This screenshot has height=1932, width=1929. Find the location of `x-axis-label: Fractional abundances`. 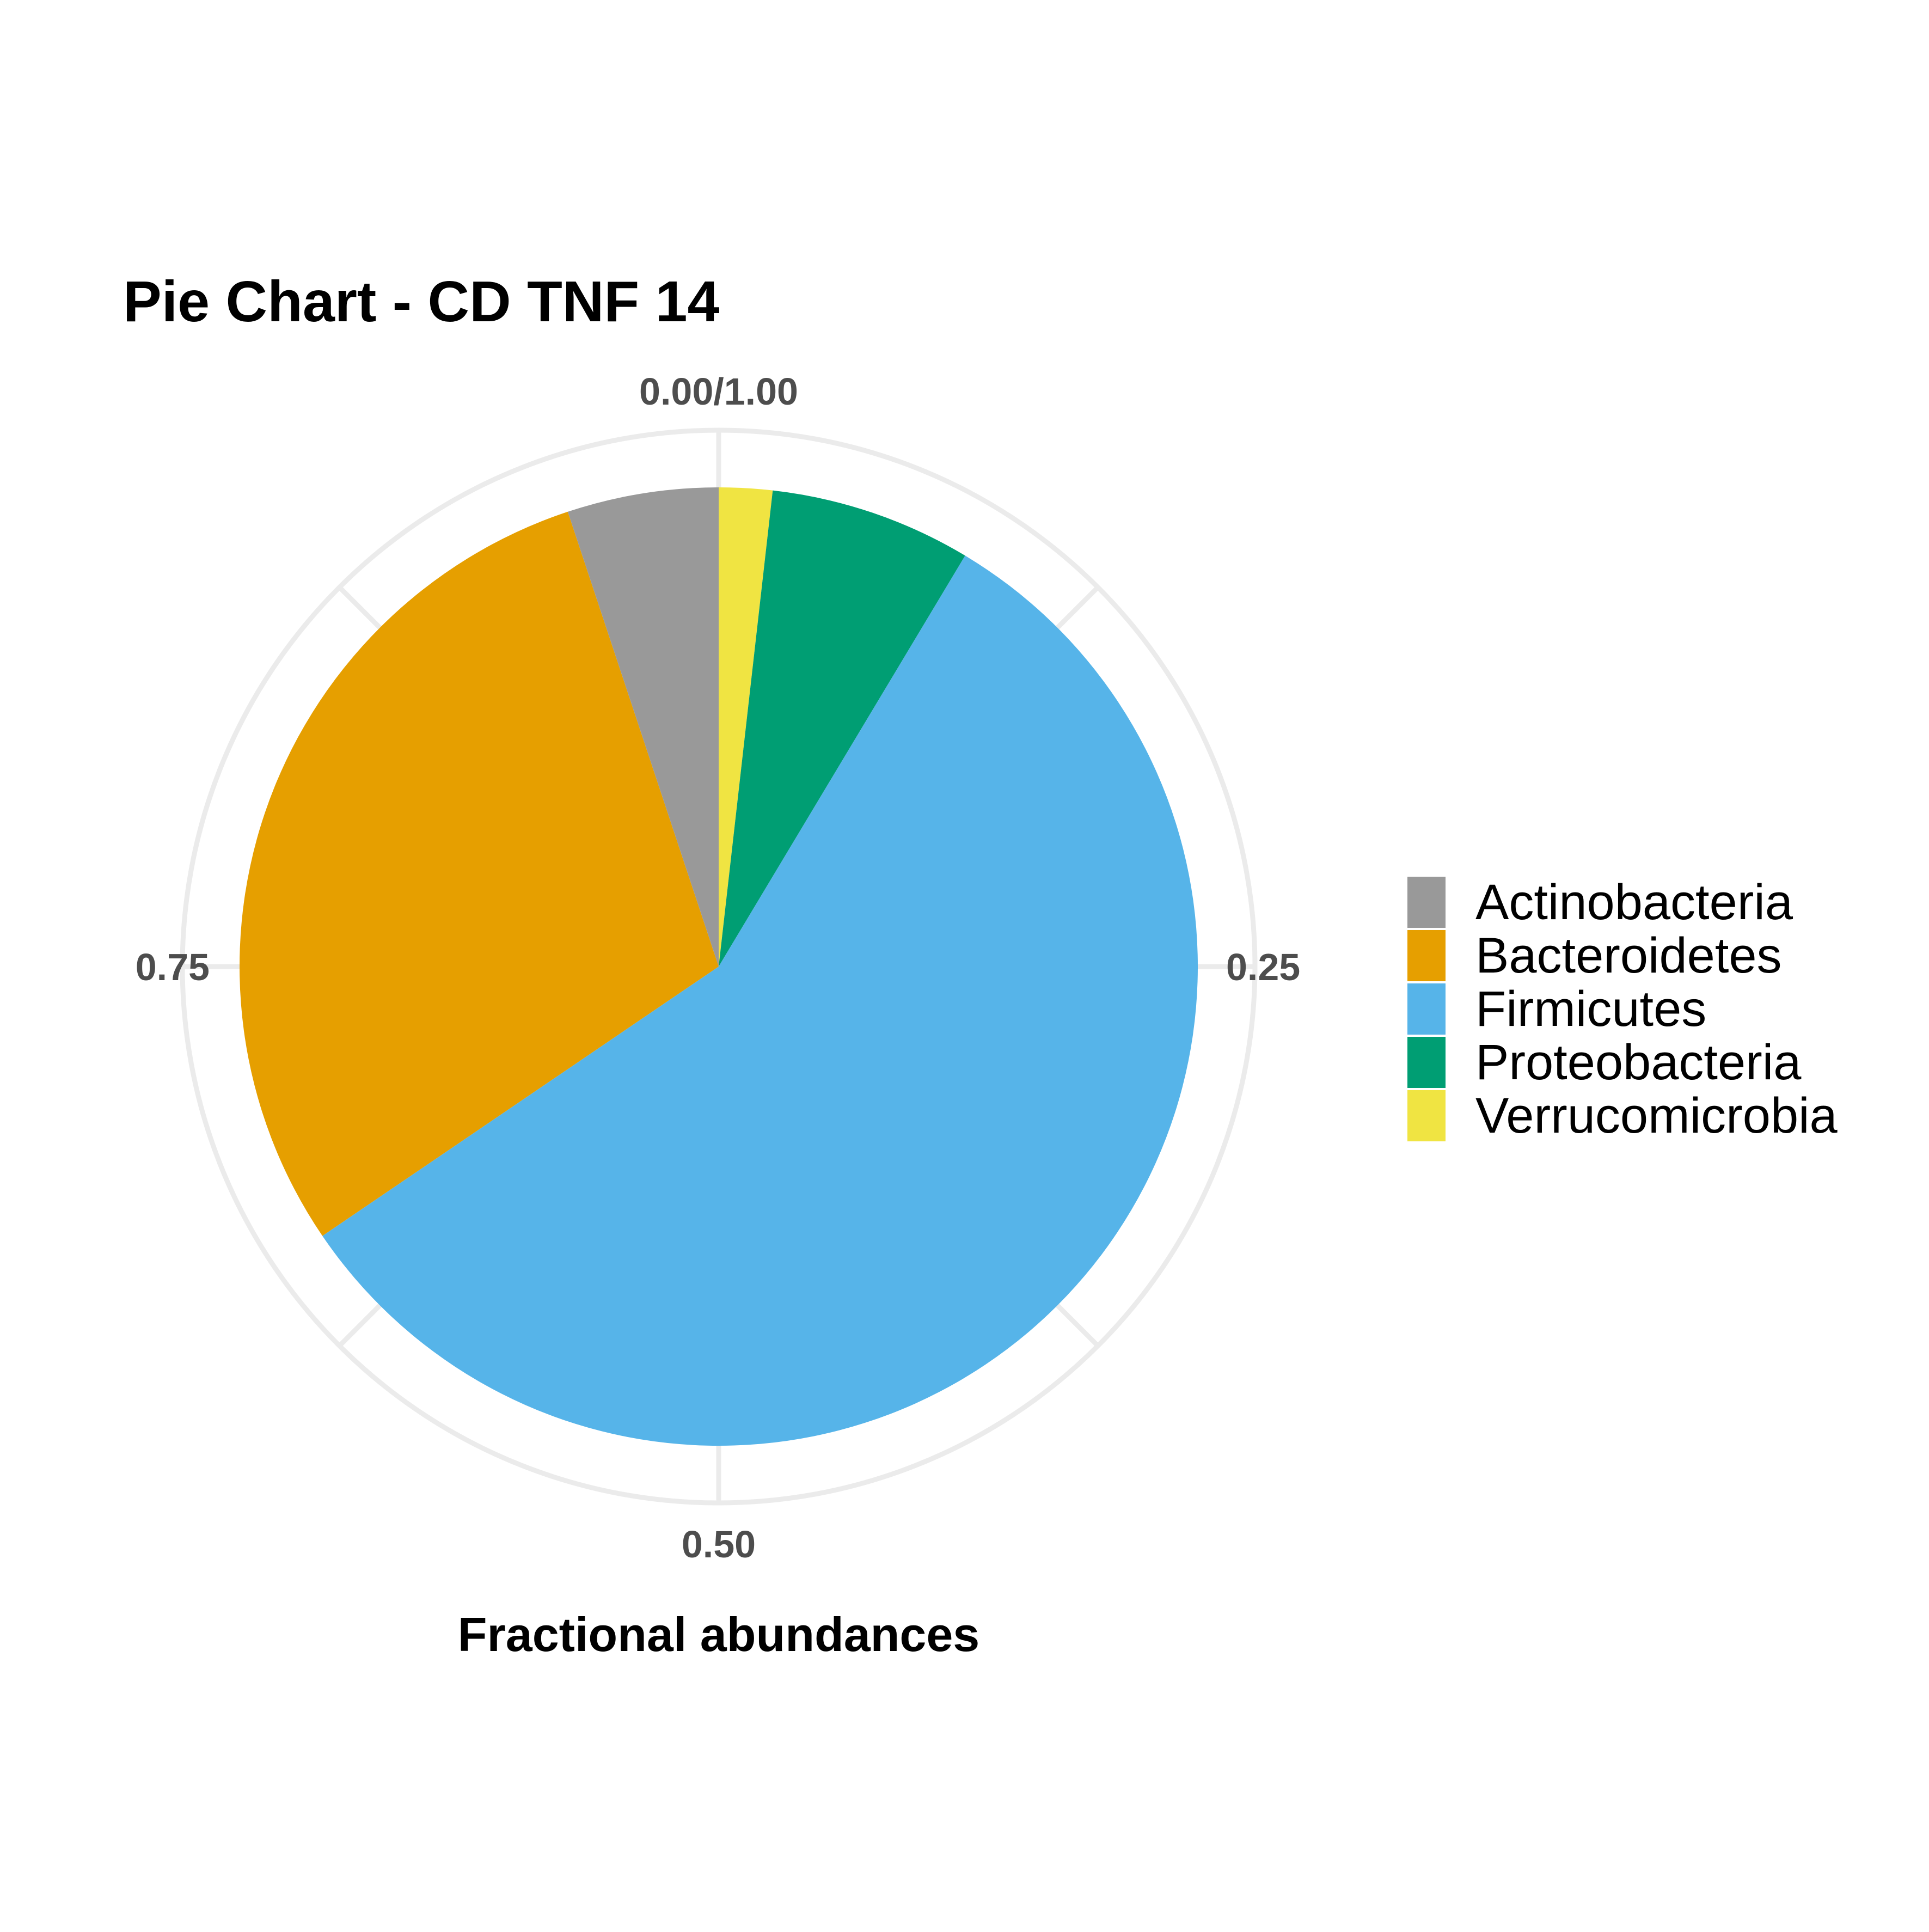

x-axis-label: Fractional abundances is located at coordinates (718, 1634).